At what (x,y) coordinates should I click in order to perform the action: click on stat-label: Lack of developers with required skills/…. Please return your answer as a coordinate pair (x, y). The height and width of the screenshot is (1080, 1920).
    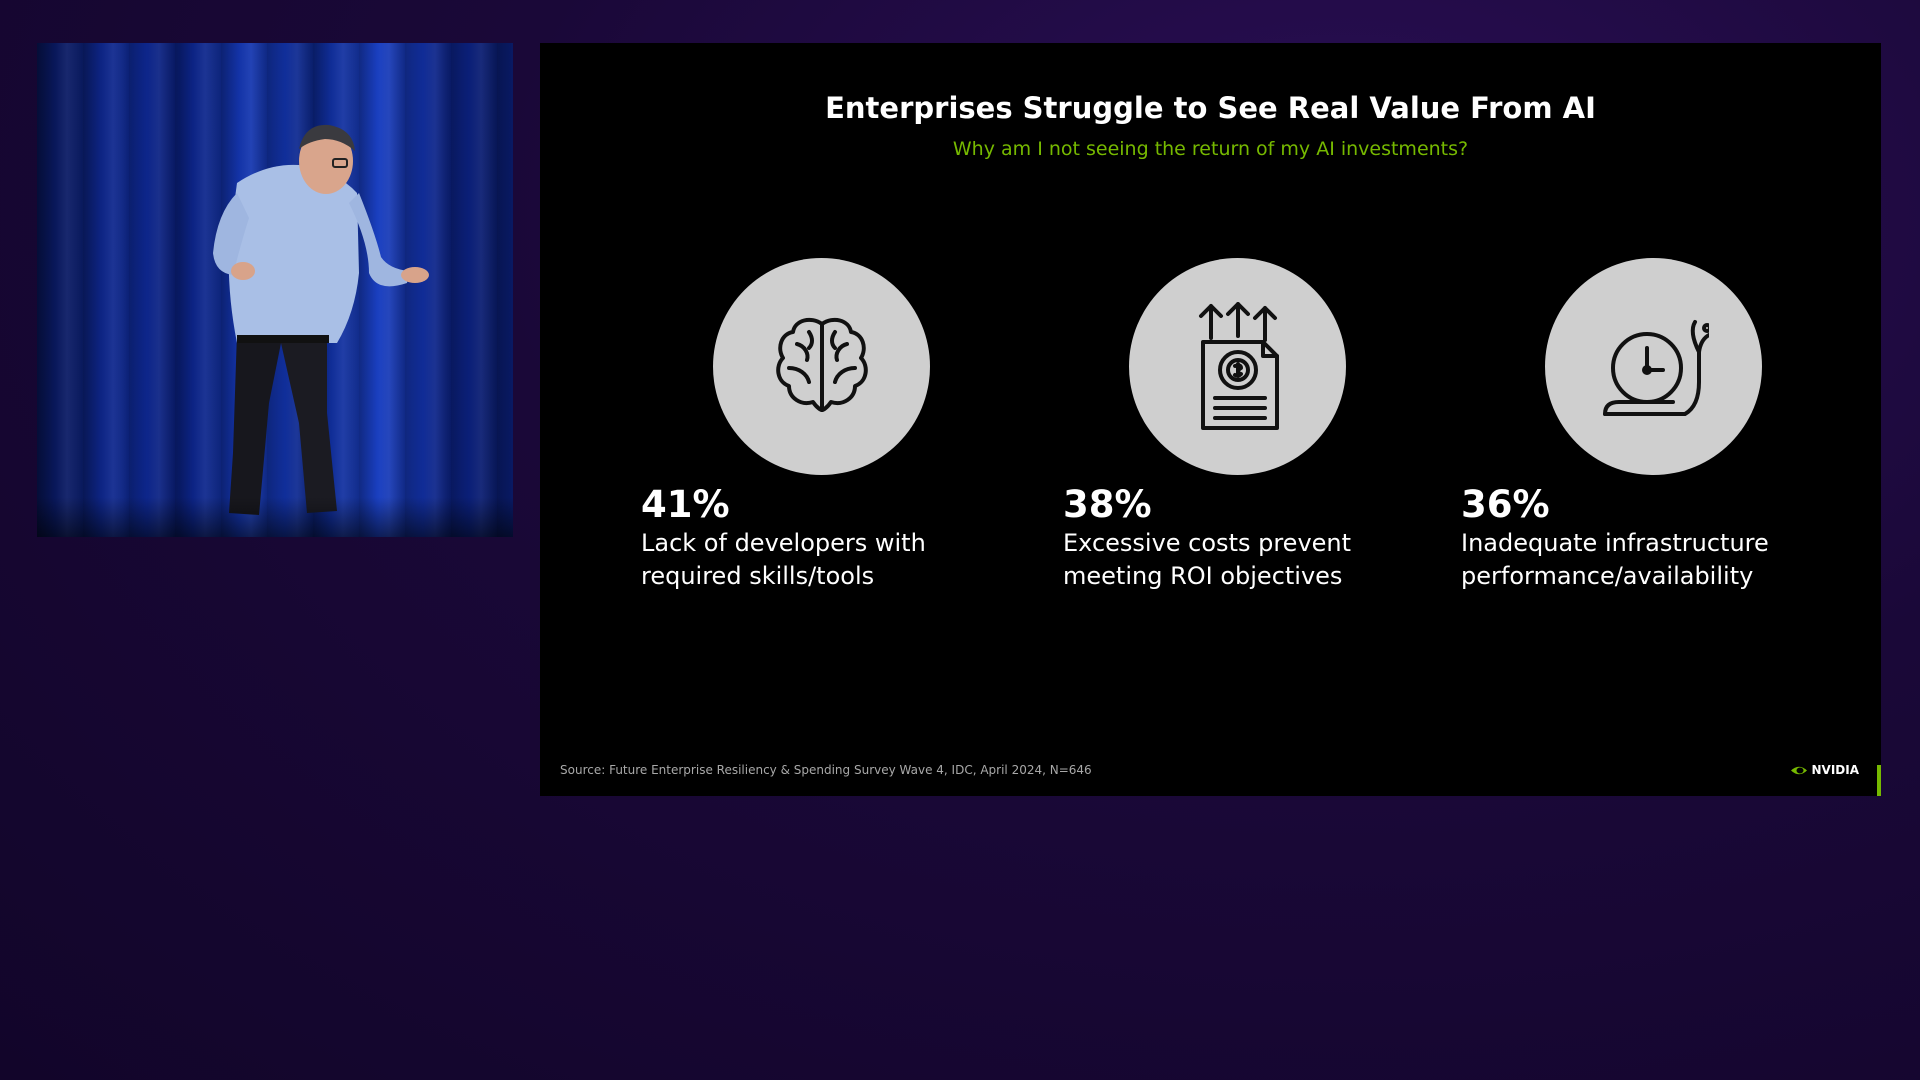
    Looking at the image, I should click on (783, 559).